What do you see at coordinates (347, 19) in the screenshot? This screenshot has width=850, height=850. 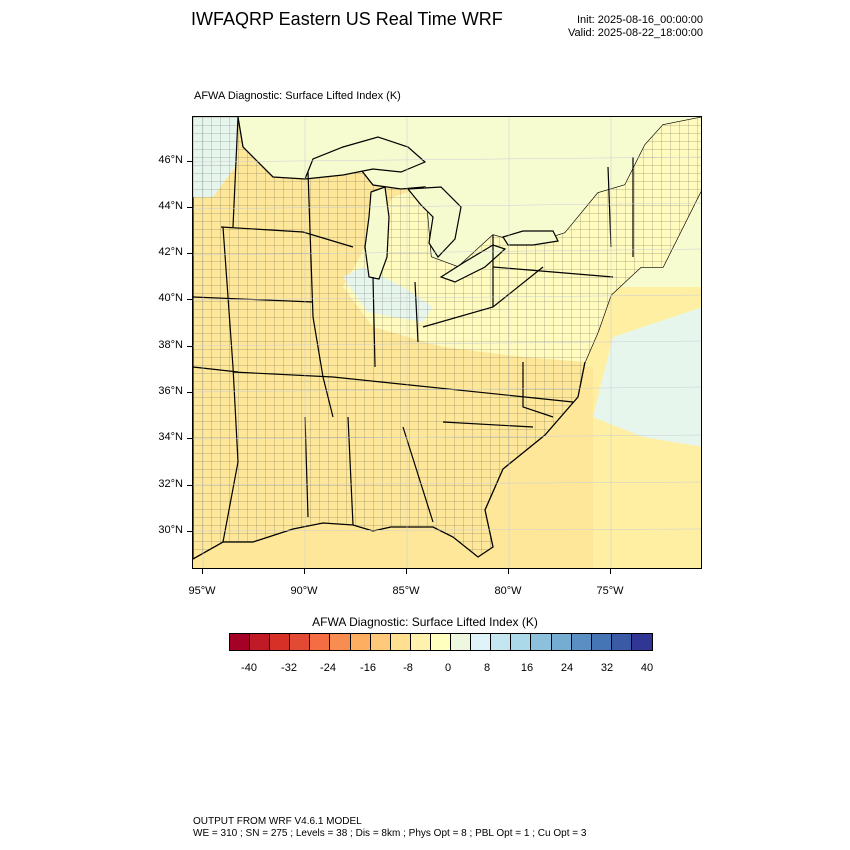 I see `main-title: IWFAQRP Eastern US Real Time WRF` at bounding box center [347, 19].